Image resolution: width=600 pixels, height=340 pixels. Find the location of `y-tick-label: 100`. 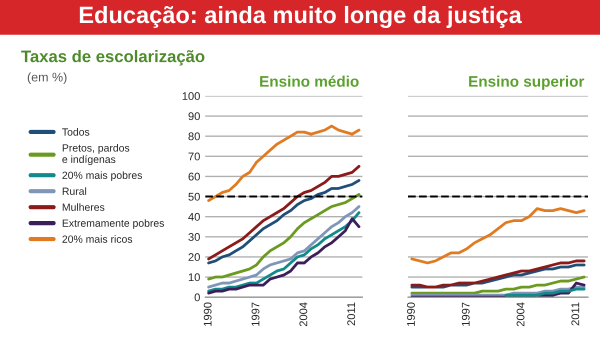

y-tick-label: 100 is located at coordinates (191, 96).